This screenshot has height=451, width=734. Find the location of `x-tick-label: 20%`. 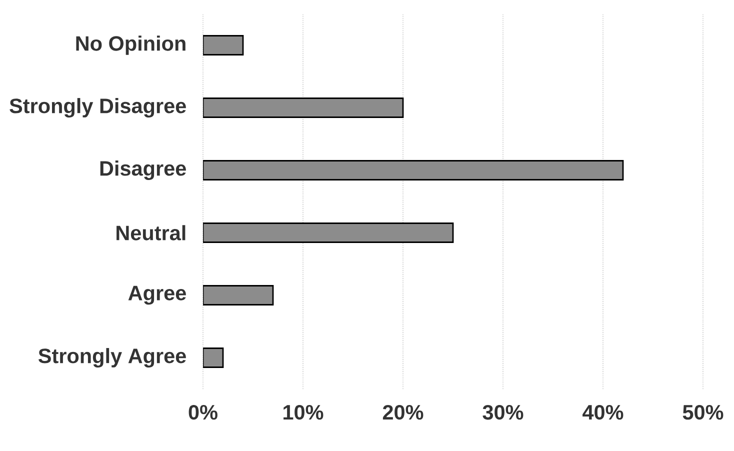

x-tick-label: 20% is located at coordinates (403, 412).